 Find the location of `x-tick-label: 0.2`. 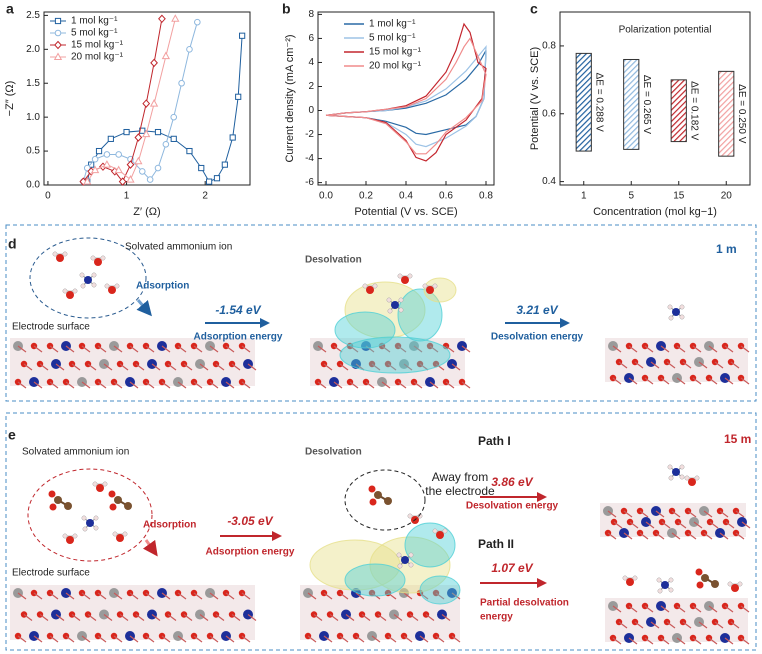

x-tick-label: 0.2 is located at coordinates (366, 196).